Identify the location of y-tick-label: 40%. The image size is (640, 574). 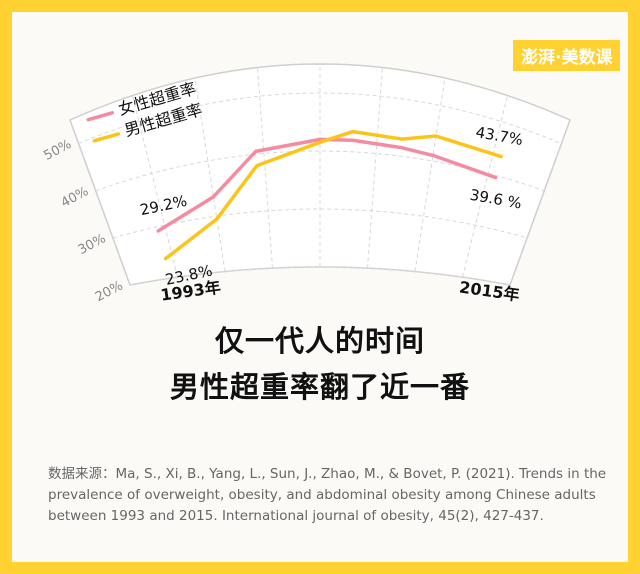
(75, 197).